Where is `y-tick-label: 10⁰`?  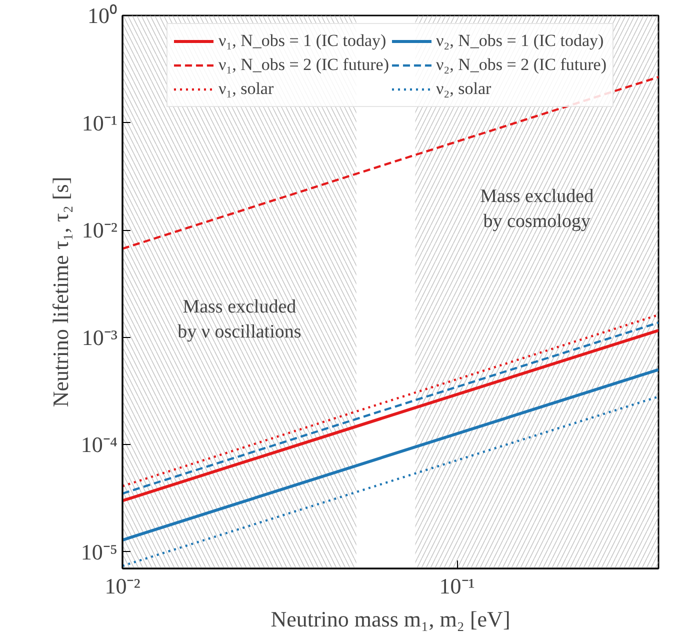 y-tick-label: 10⁰ is located at coordinates (103, 15).